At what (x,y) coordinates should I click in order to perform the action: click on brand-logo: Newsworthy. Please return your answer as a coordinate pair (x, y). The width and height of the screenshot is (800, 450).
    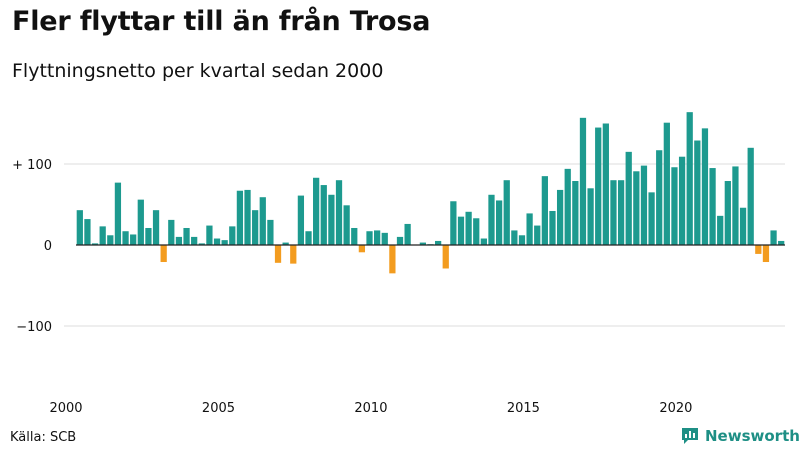
    Looking at the image, I should click on (740, 436).